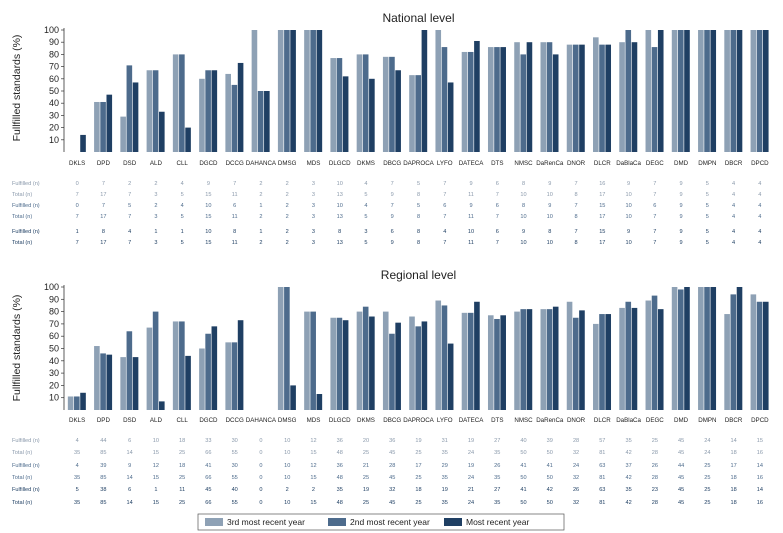 The height and width of the screenshot is (533, 783). Describe the element at coordinates (523, 163) in the screenshot. I see `category-label: NMSC` at that location.